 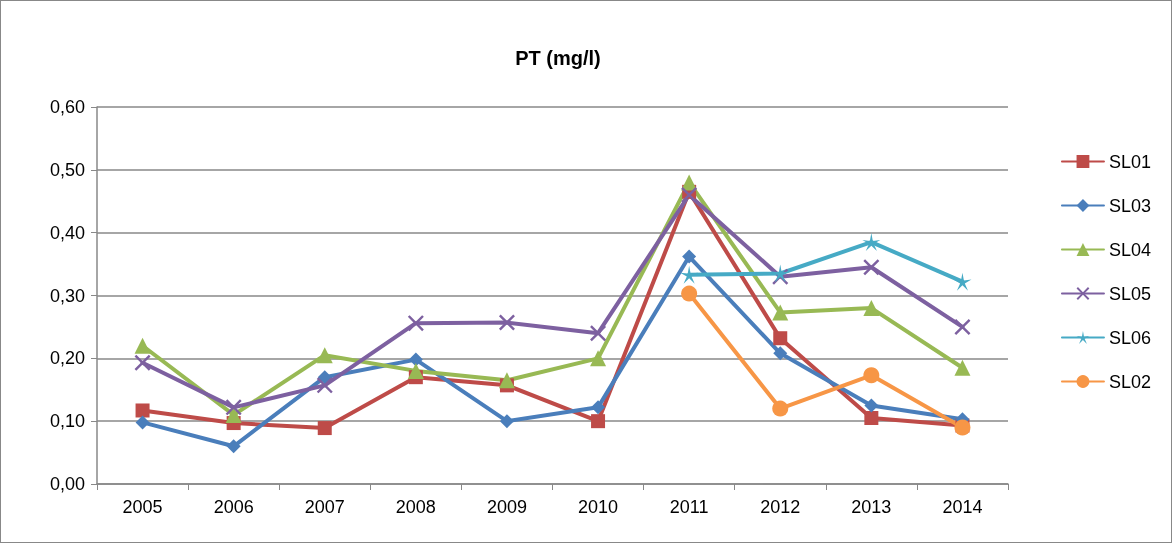 What do you see at coordinates (780, 507) in the screenshot?
I see `x-tick-label: 2012` at bounding box center [780, 507].